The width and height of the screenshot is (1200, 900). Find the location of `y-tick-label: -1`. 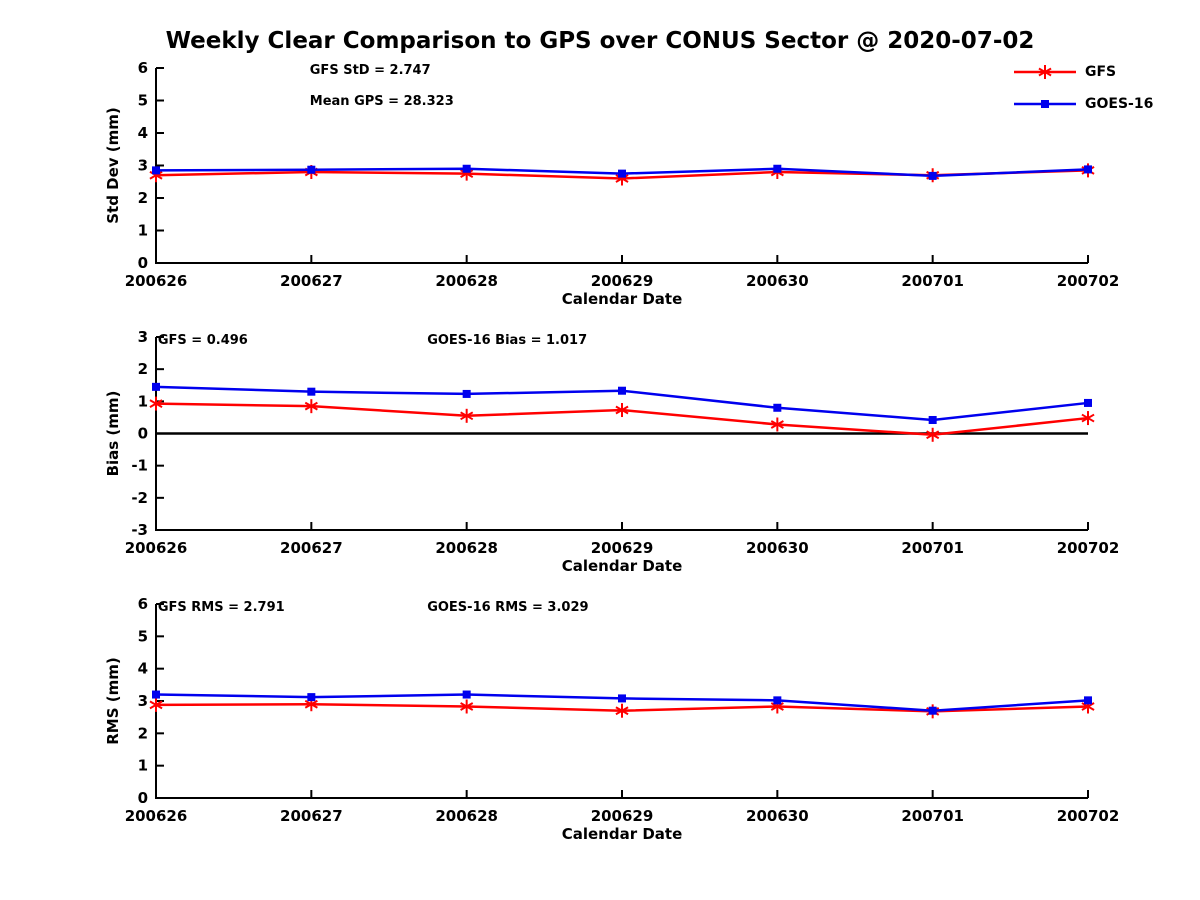

y-tick-label: -1 is located at coordinates (139, 466).